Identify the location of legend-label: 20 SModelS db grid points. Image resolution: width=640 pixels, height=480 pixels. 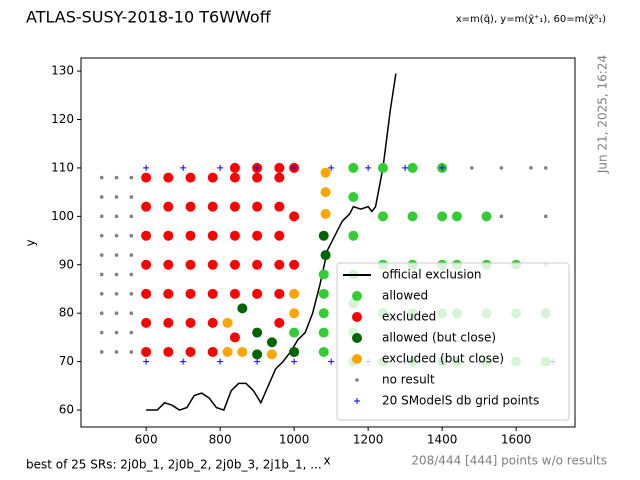
(460, 401).